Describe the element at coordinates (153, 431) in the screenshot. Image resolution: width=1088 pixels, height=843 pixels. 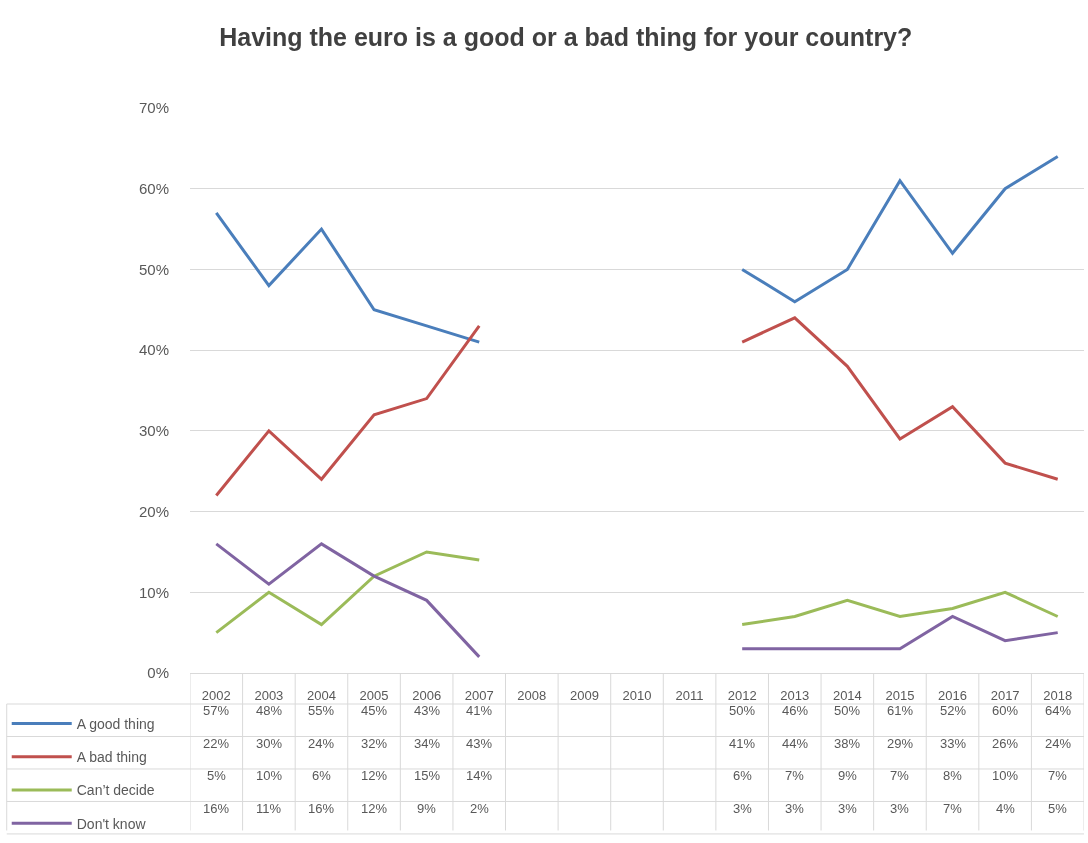
I see `y-tick-label: 30%` at that location.